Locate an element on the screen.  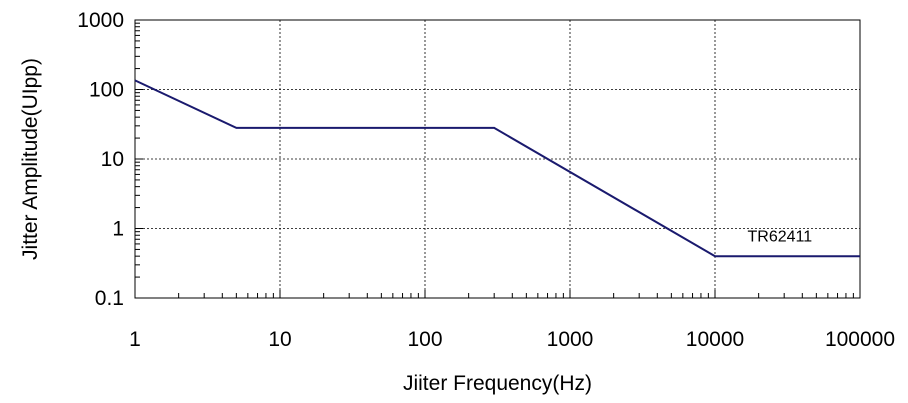
y-tick-label: 10 is located at coordinates (112, 159).